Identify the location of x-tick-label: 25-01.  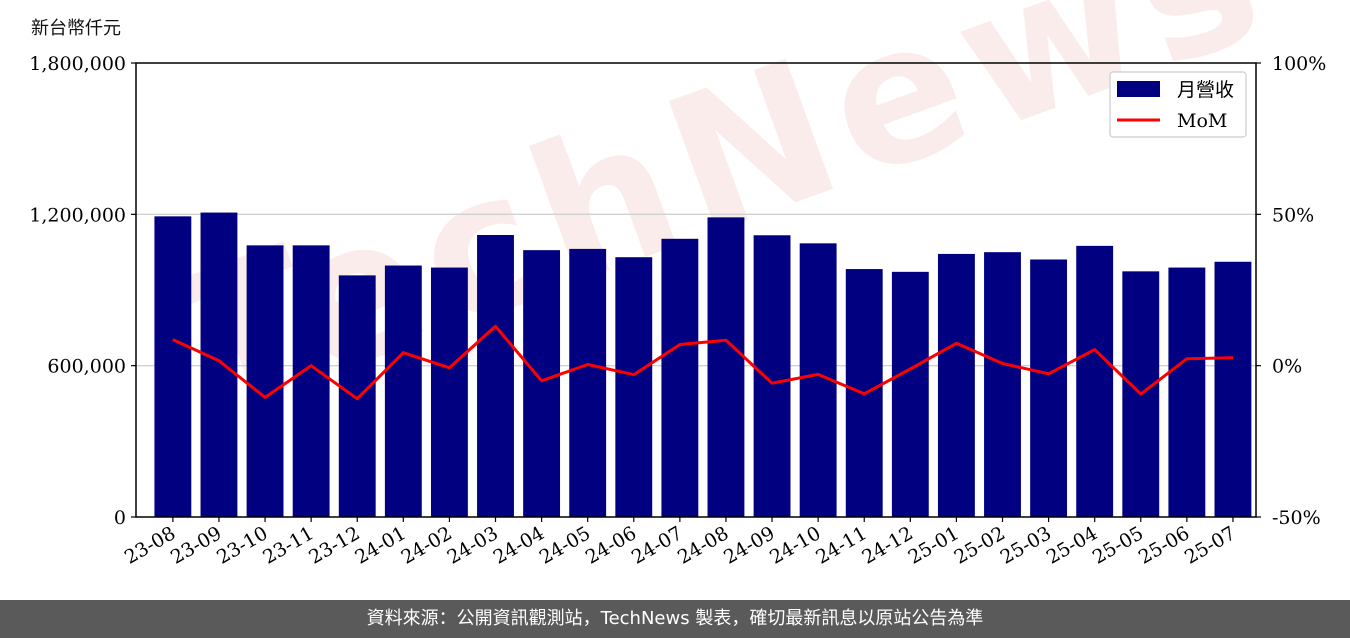
(933, 545).